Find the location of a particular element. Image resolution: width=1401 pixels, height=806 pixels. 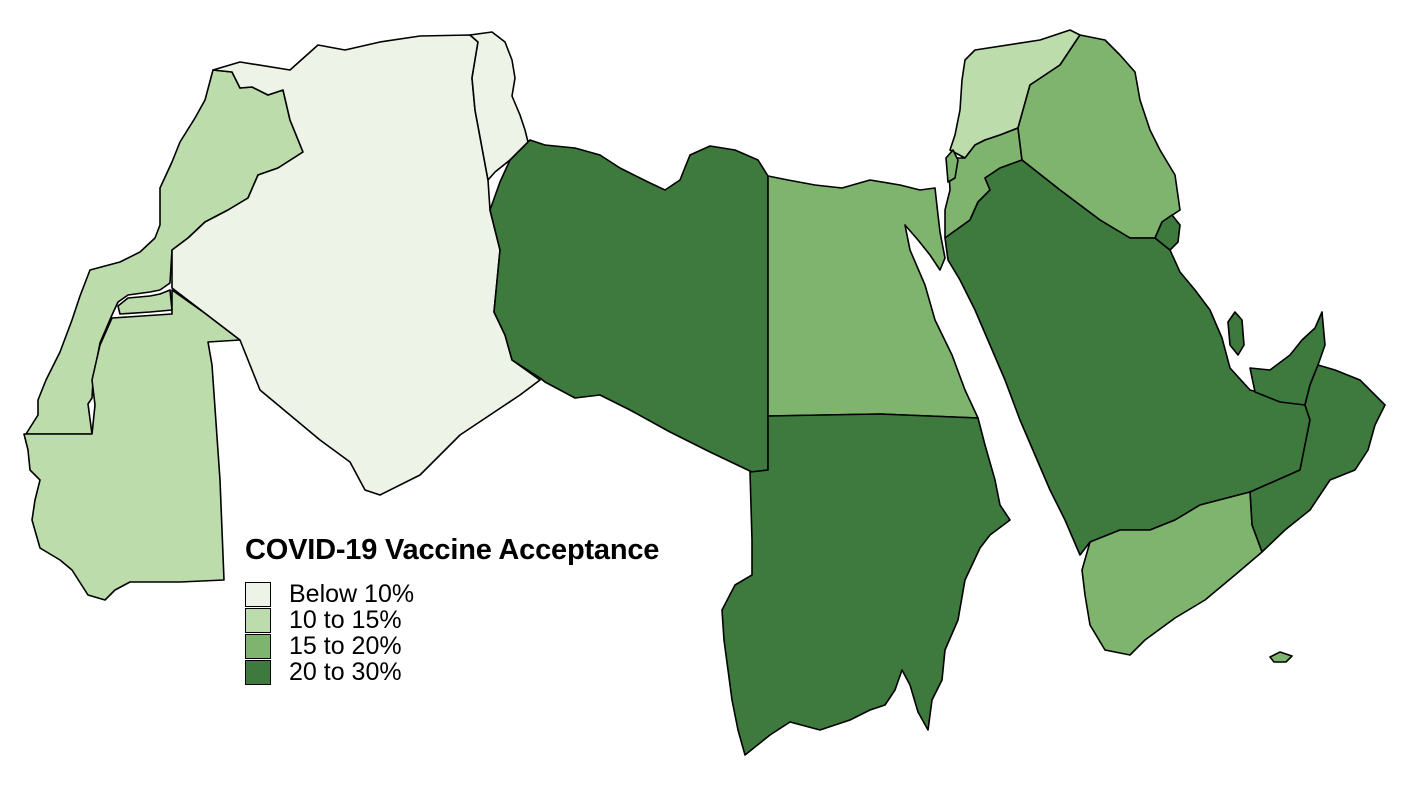

legend-list: Below 10% 10 to 15% 15 to 20% 20 to 30% is located at coordinates (452, 632).